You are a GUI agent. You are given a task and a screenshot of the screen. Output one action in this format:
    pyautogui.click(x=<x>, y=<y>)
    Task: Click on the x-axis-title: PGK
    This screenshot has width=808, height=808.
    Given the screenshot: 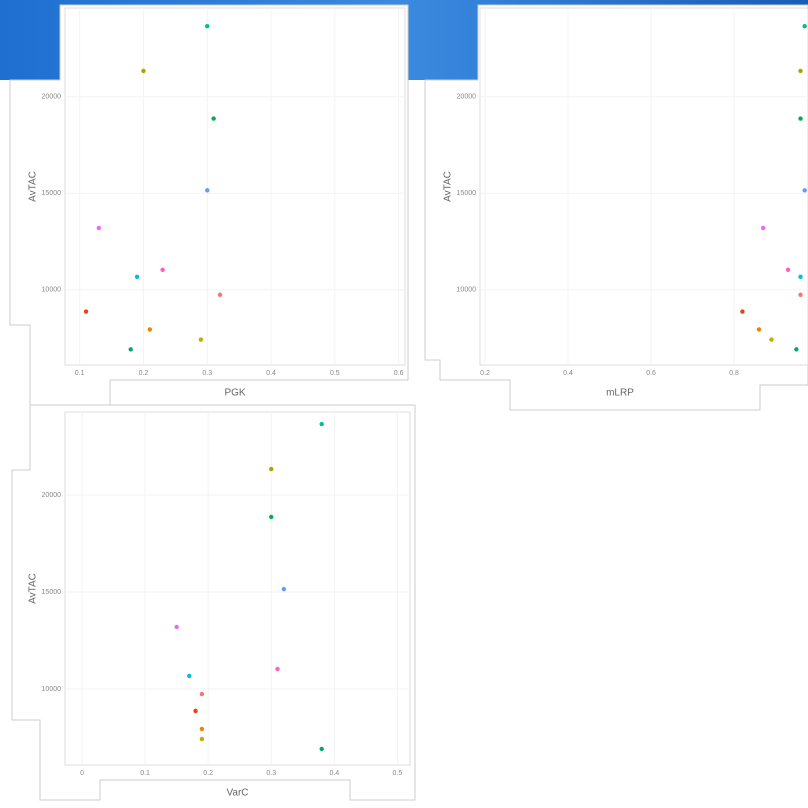 What is the action you would take?
    pyautogui.click(x=234, y=393)
    